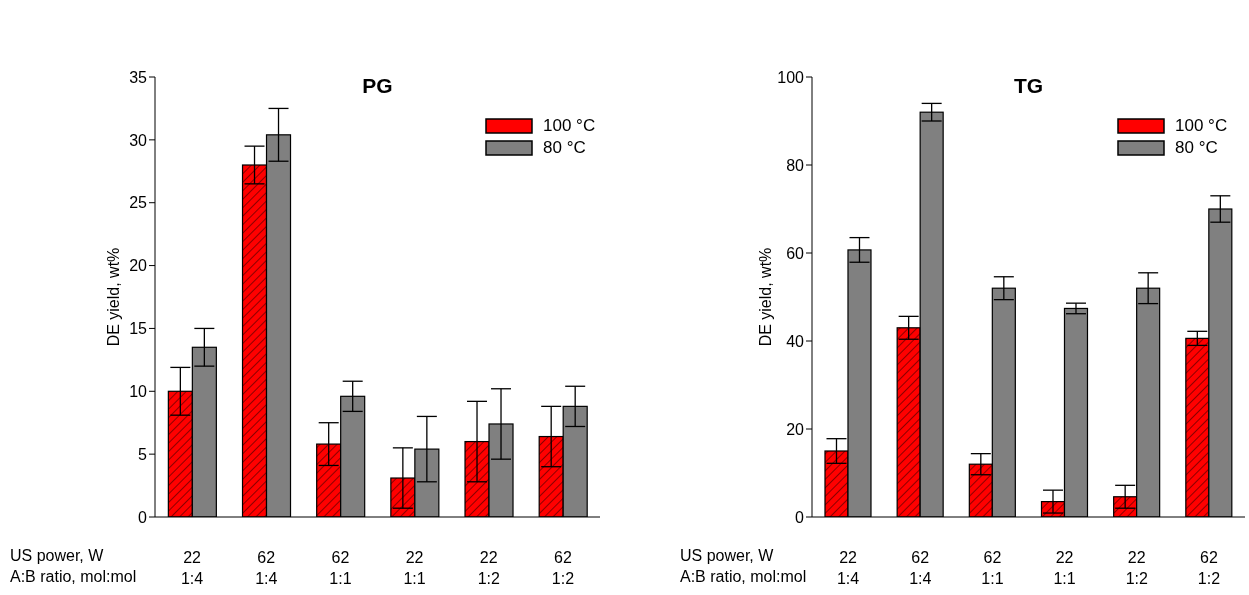 The image size is (1249, 595). What do you see at coordinates (1028, 86) in the screenshot?
I see `chart-title: TG` at bounding box center [1028, 86].